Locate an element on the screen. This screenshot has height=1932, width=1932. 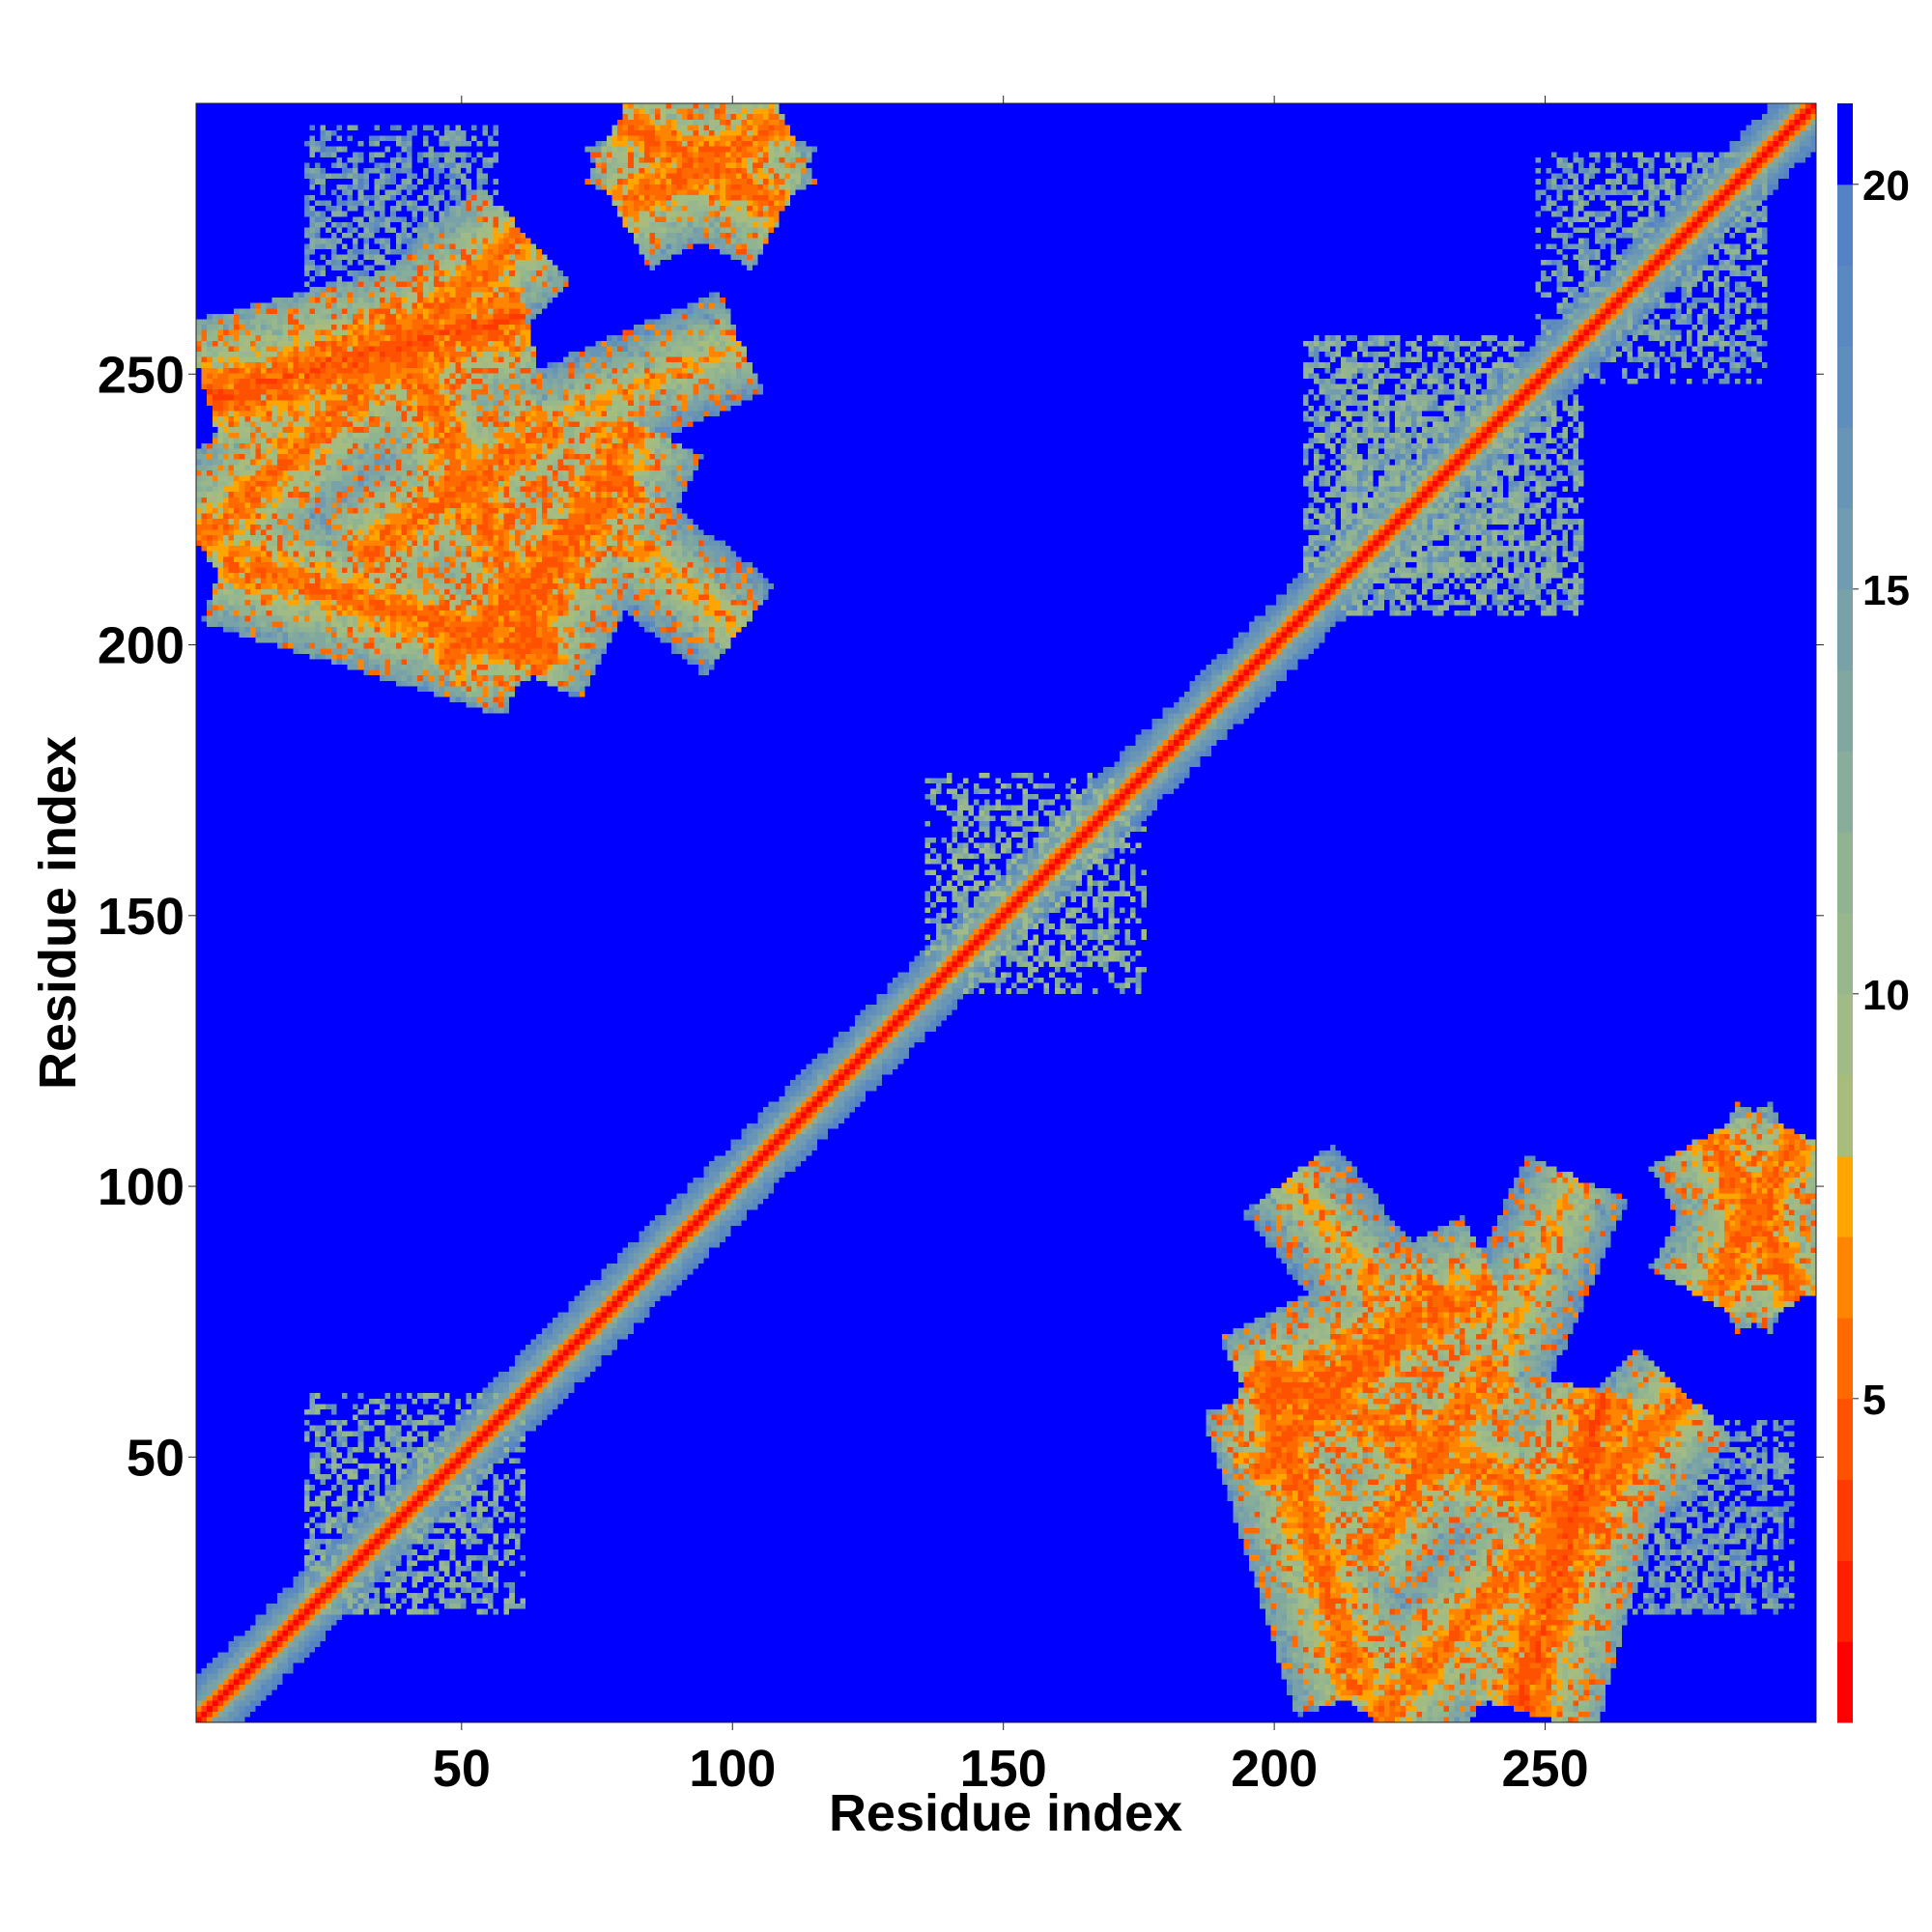
x-tick-label: 100 is located at coordinates (732, 1769).